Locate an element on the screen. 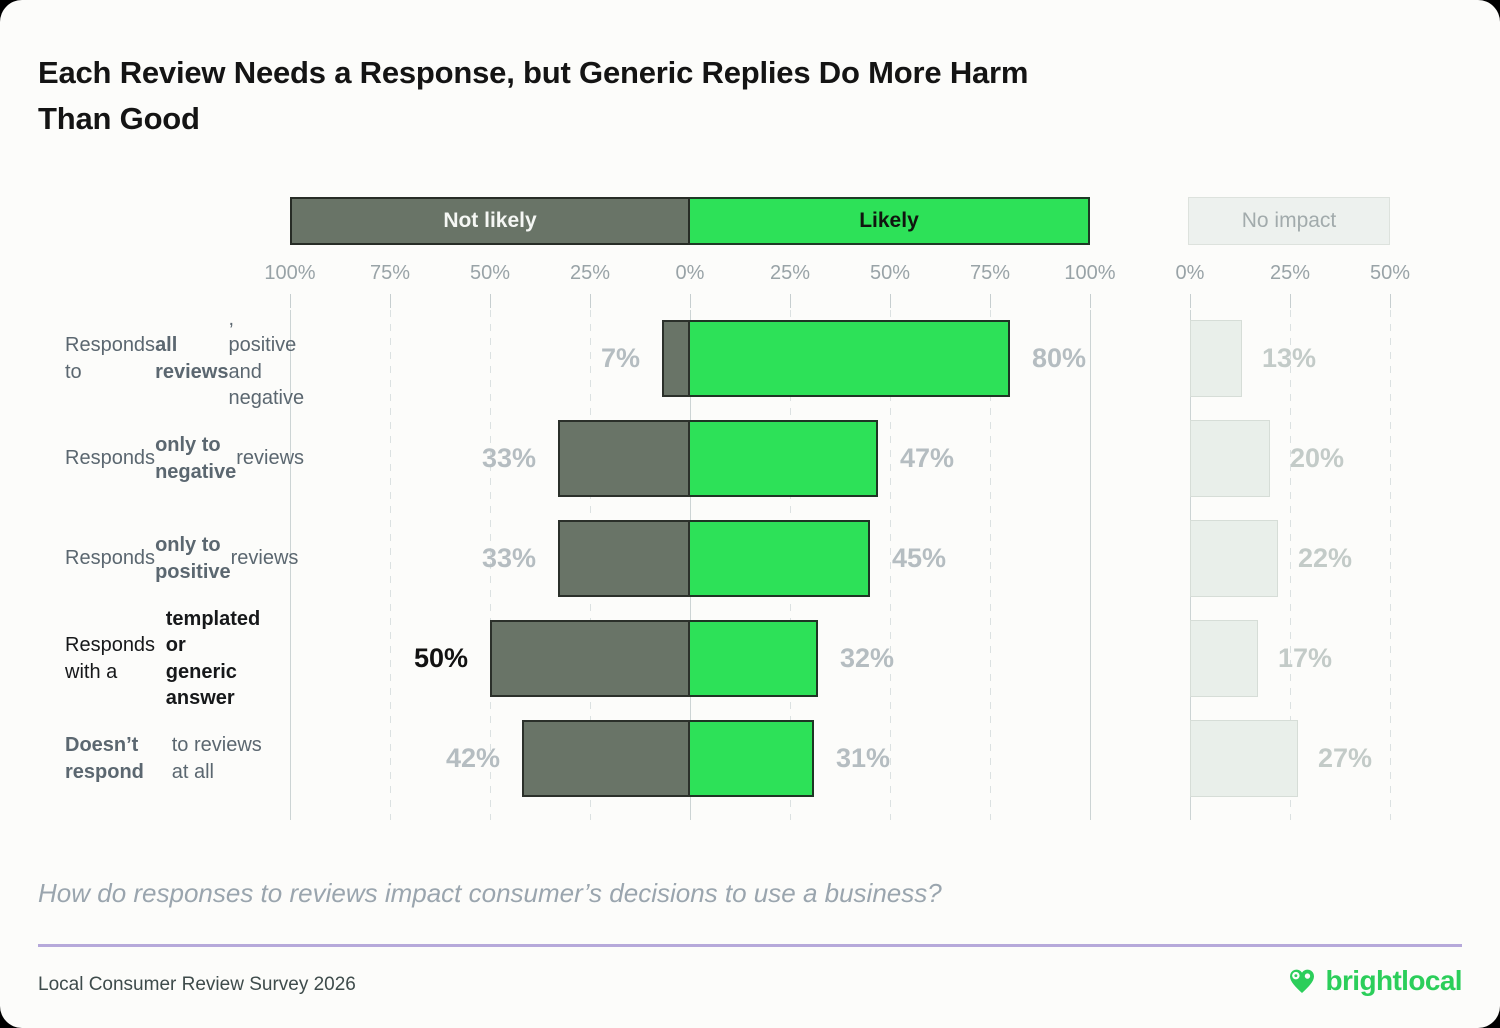  legend-not-likely: Not likely is located at coordinates (490, 221).